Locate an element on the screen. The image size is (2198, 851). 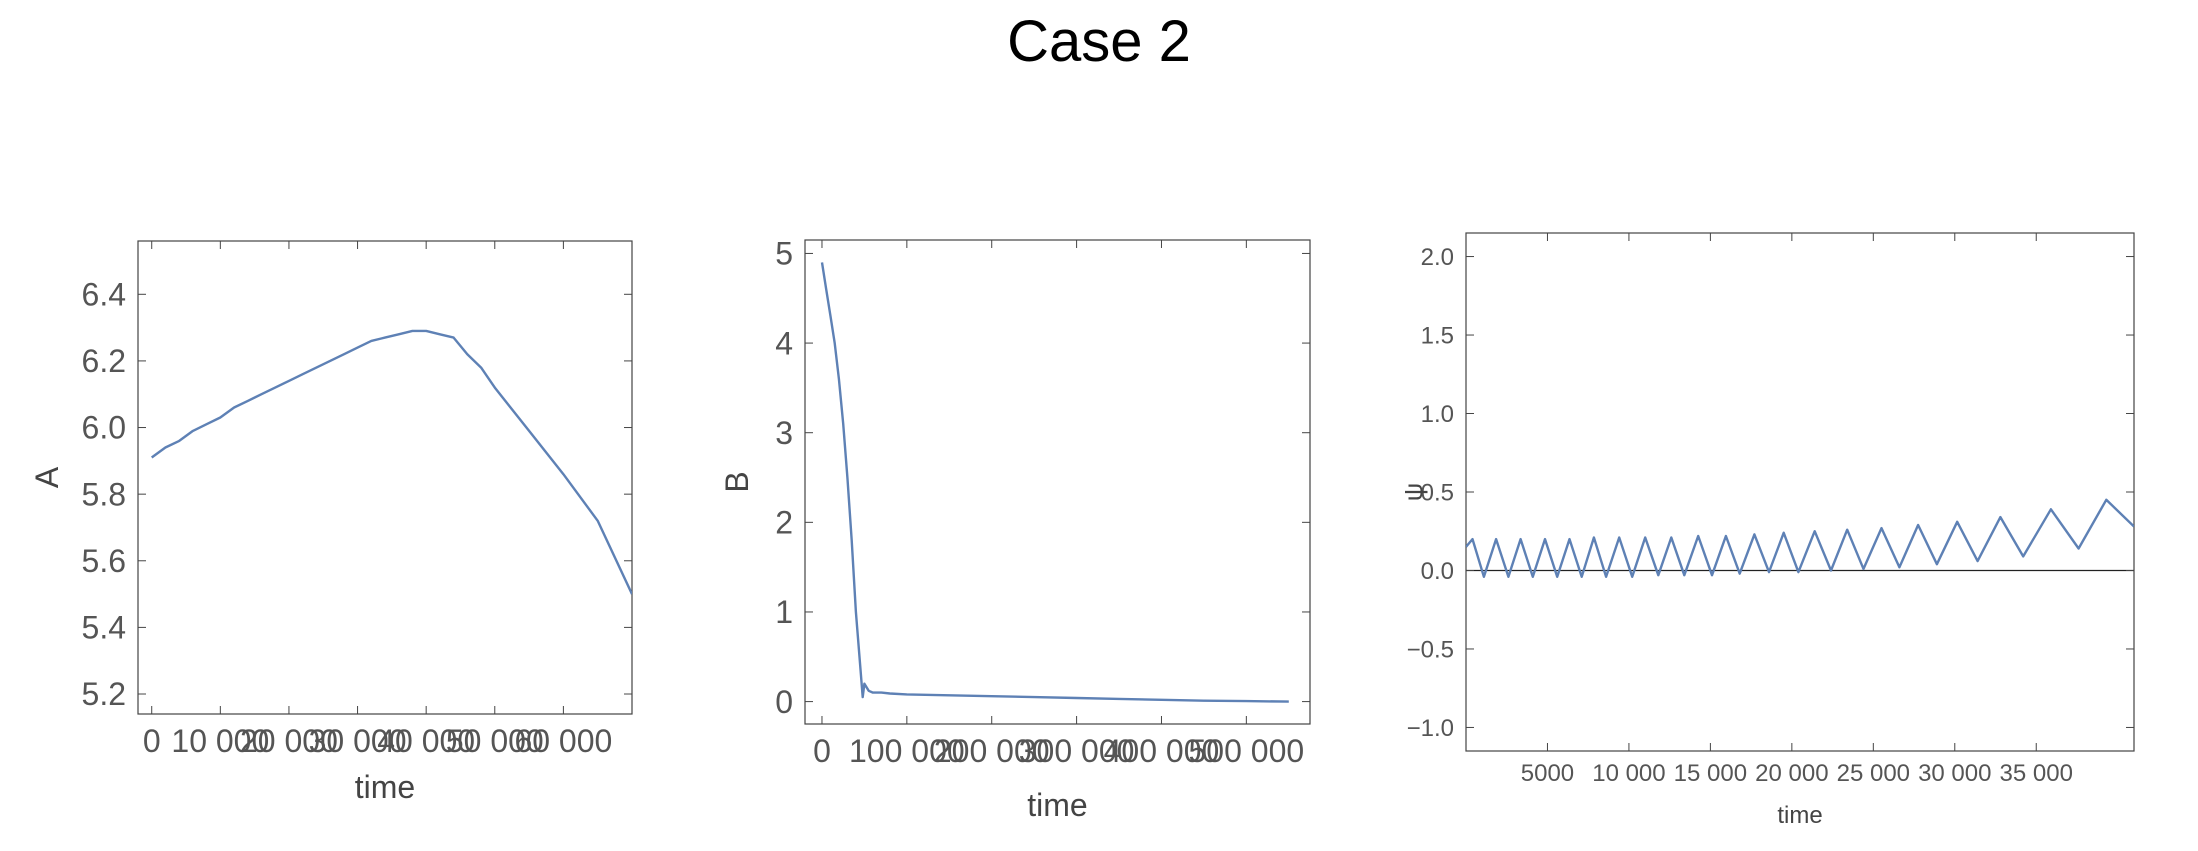
y-tick-label: 5.4 is located at coordinates (104, 628).